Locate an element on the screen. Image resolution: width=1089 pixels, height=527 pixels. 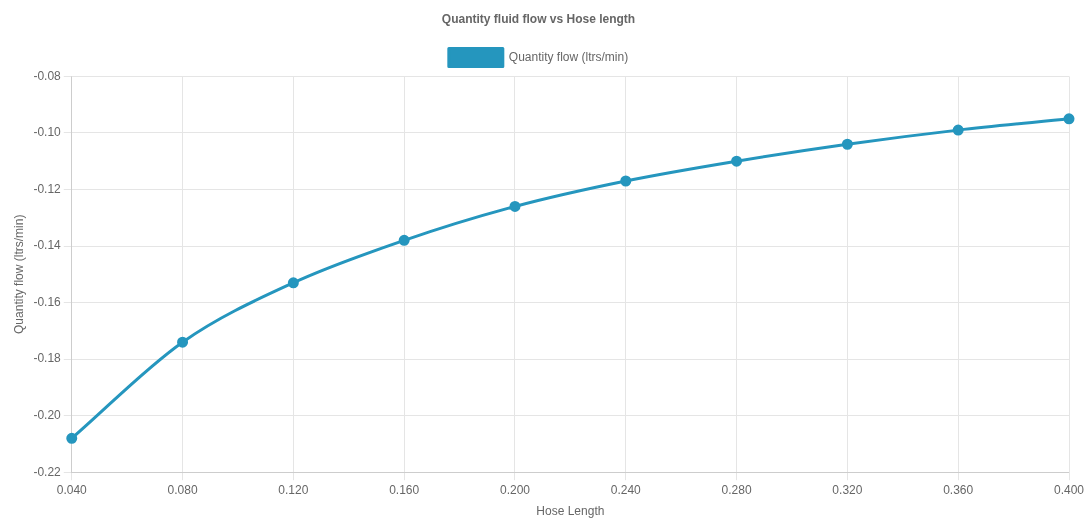
y-tick-label: -0.08 is located at coordinates (47, 75).